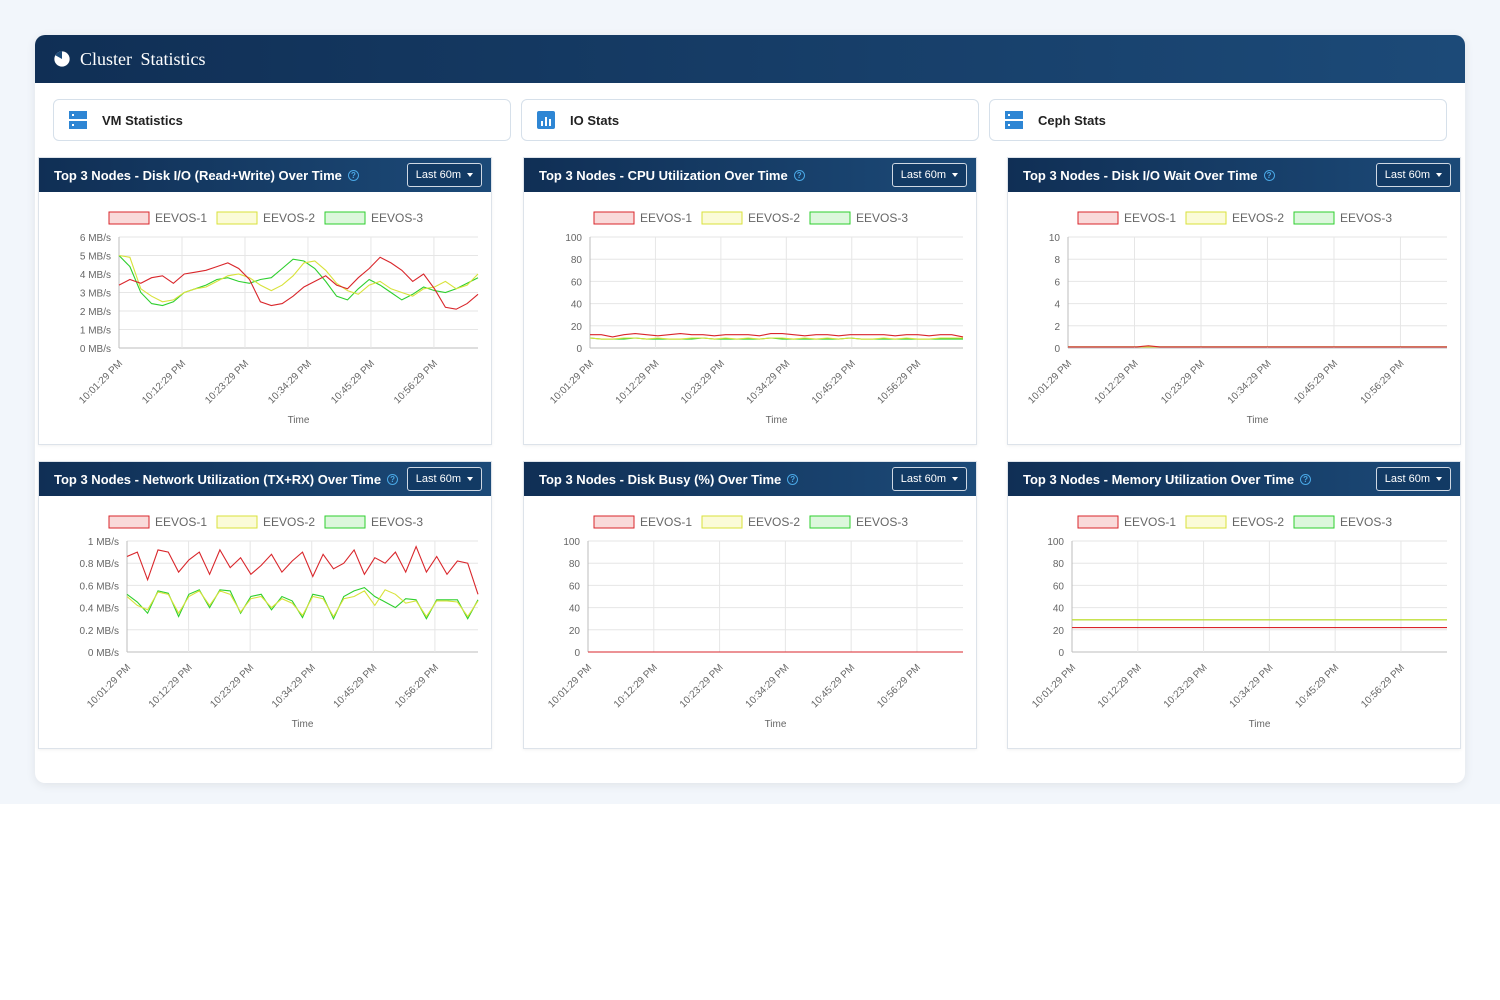  Describe the element at coordinates (95, 331) in the screenshot. I see `y-tick-label: 1 MB/s` at that location.